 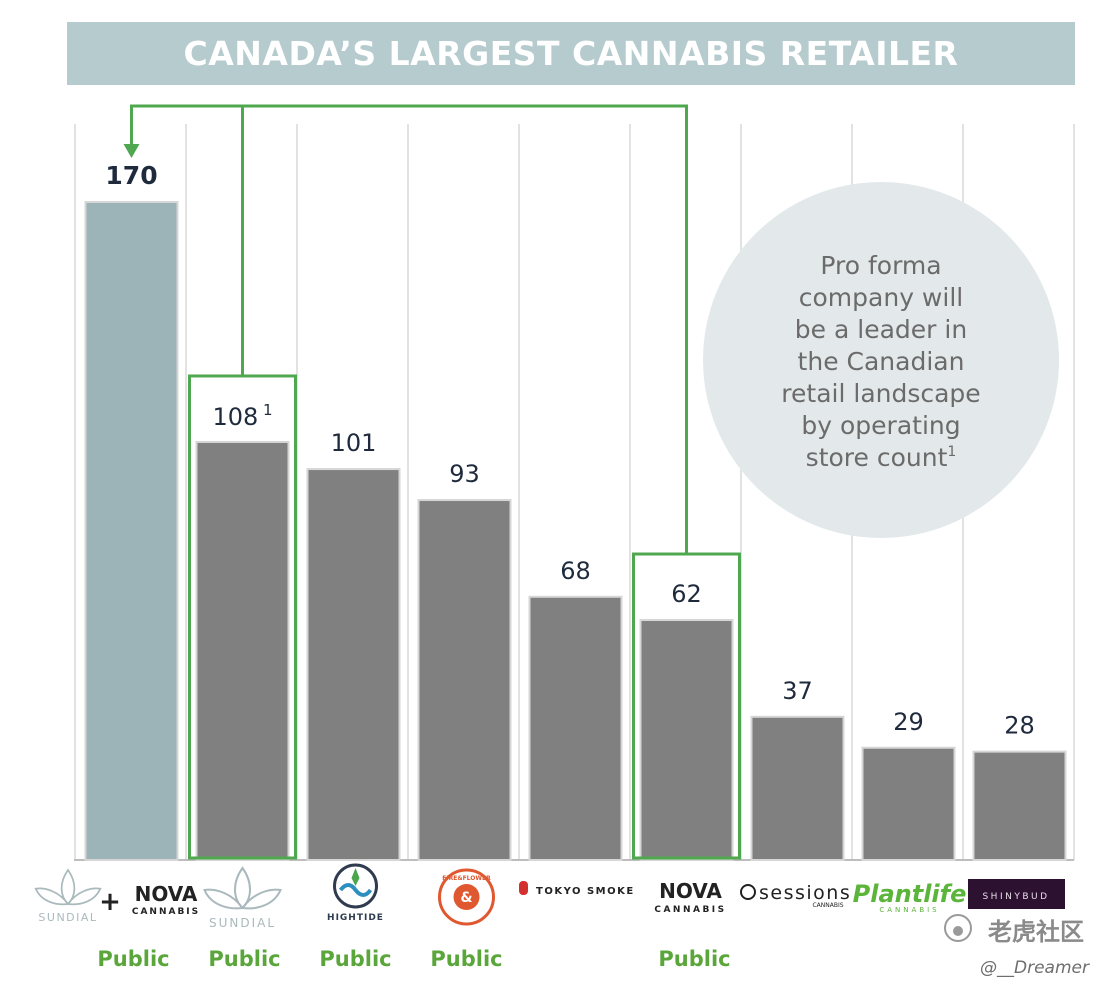 I want to click on data-label: 68, so click(x=575, y=571).